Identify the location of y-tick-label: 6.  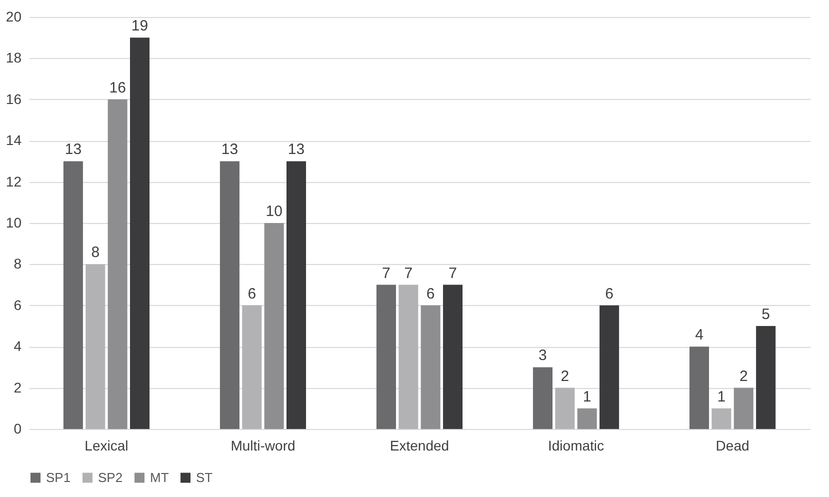
(18, 304).